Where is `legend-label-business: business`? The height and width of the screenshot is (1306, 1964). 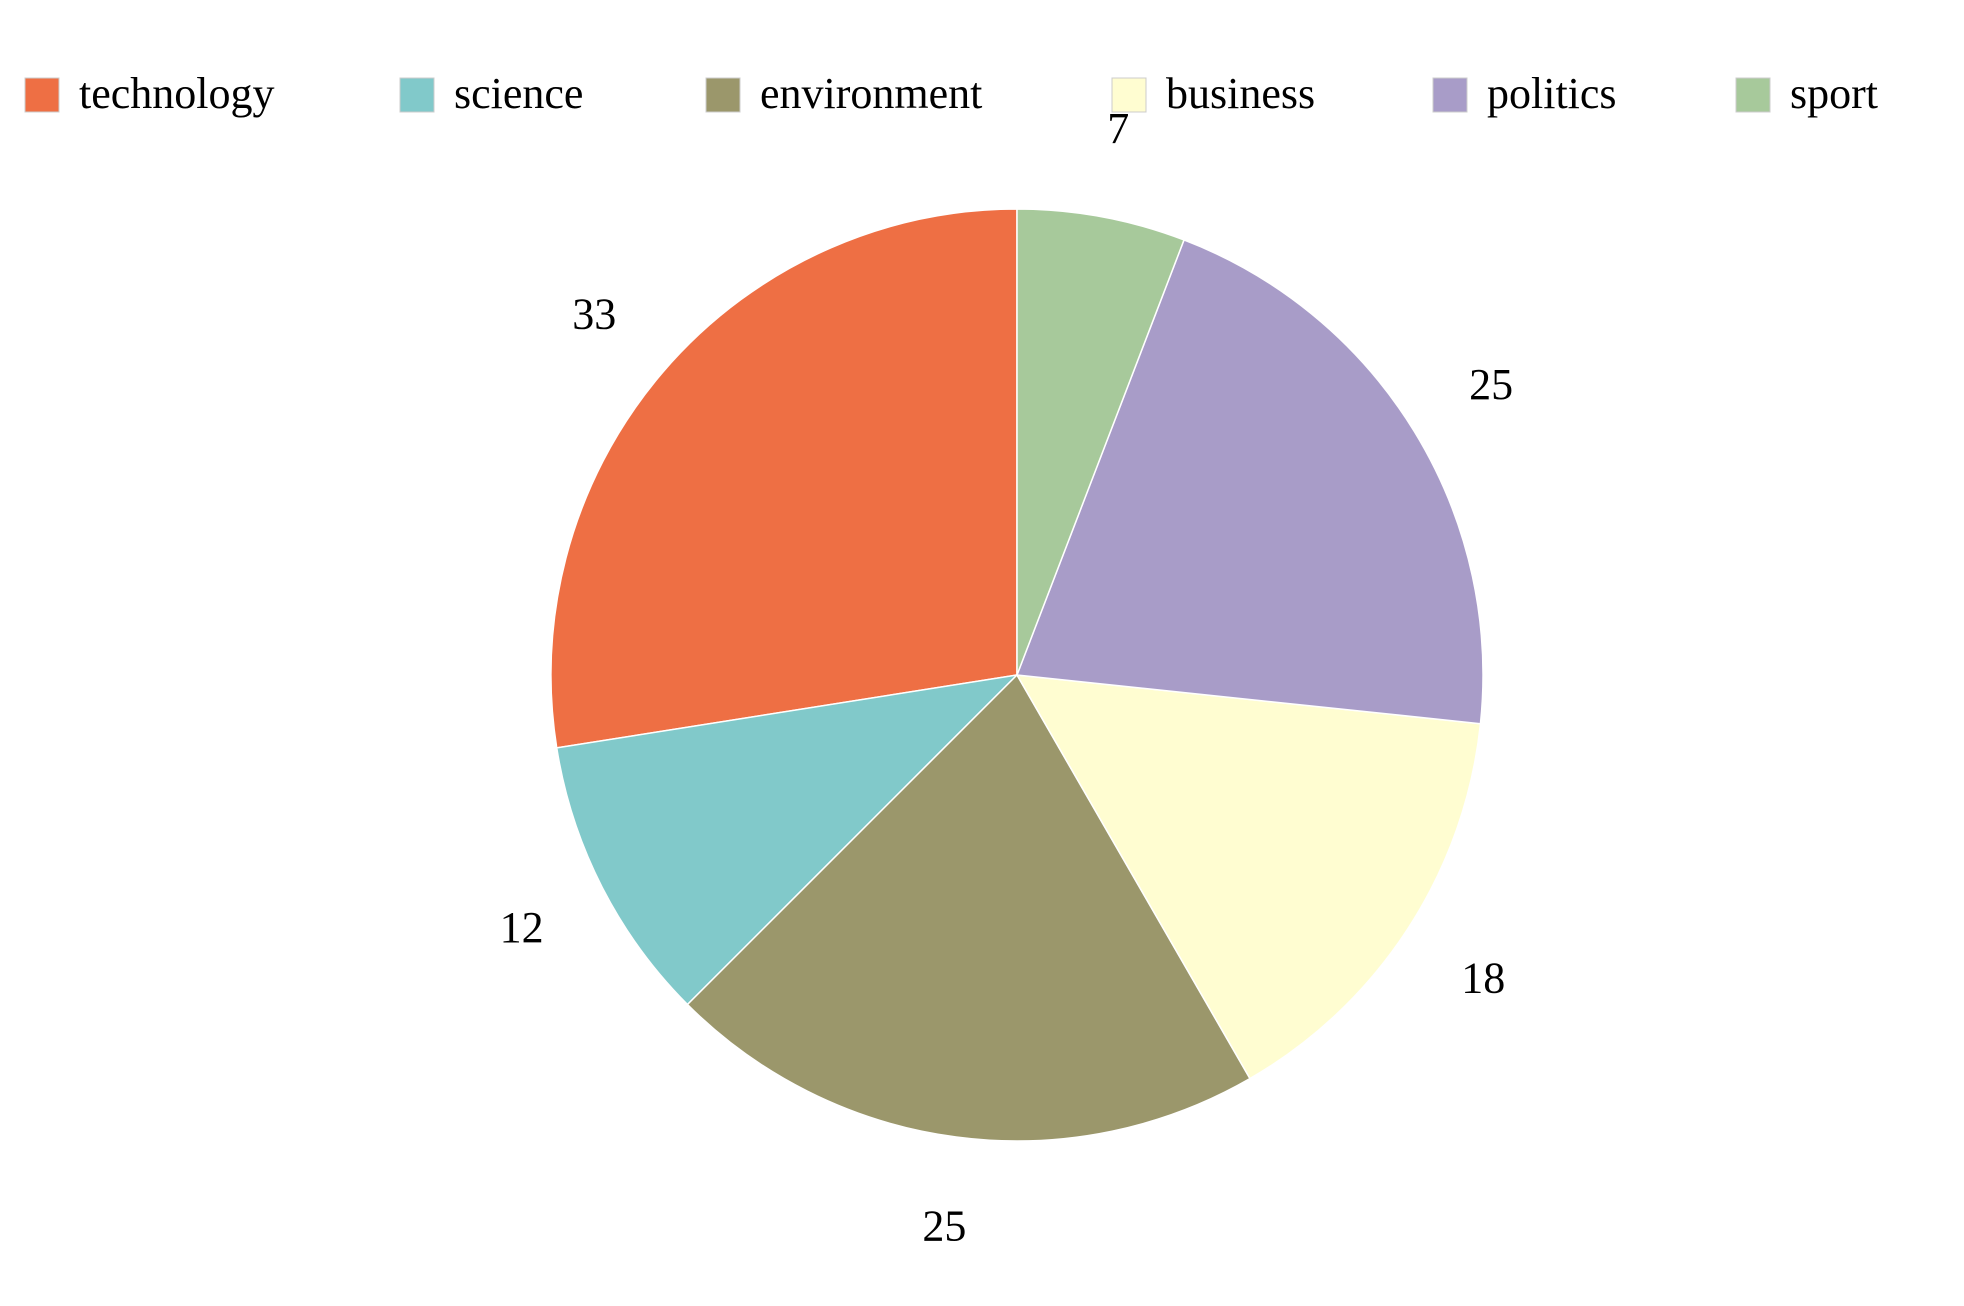 legend-label-business: business is located at coordinates (1240, 93).